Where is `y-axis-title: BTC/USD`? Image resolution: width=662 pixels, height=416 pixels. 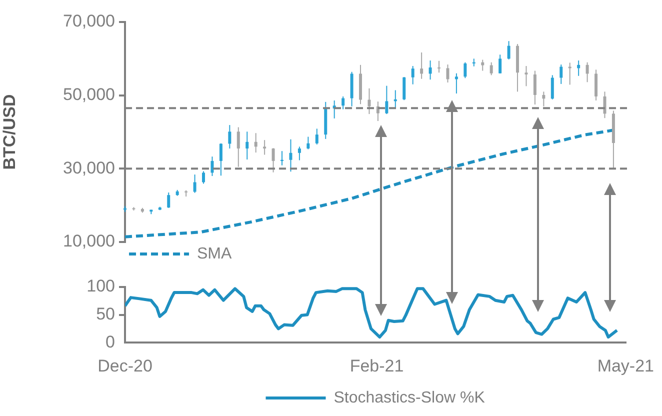 y-axis-title: BTC/USD is located at coordinates (9, 132).